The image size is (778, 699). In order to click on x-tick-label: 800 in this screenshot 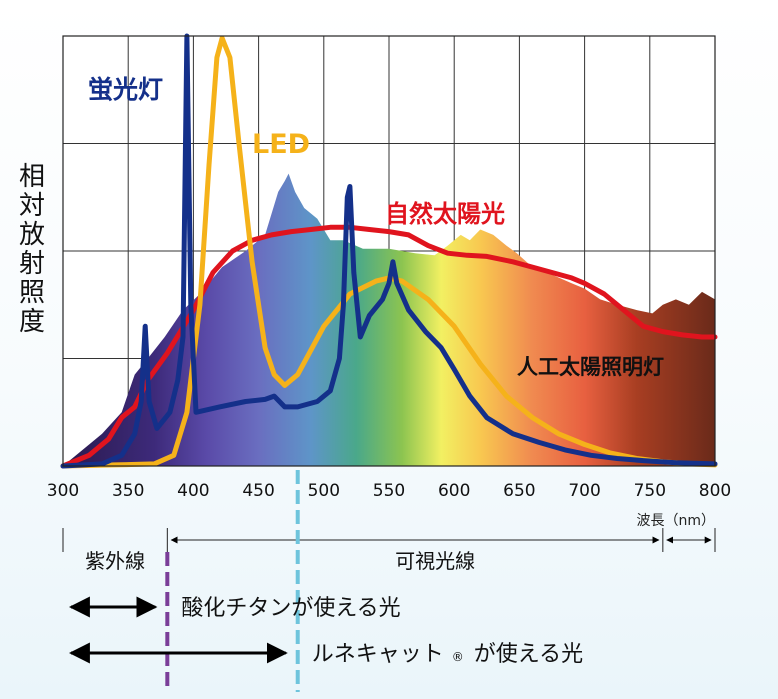, I will do `click(715, 491)`.